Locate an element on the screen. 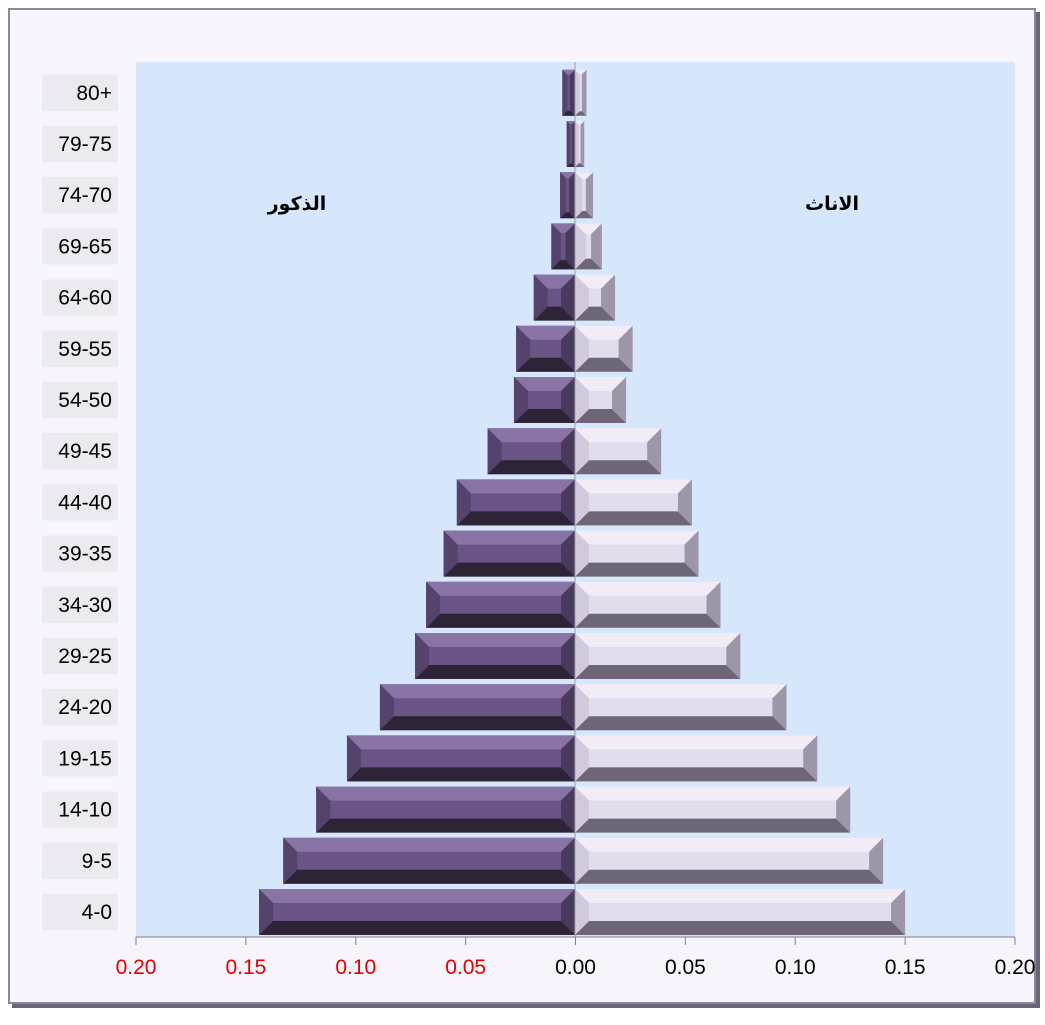  category-label: 49-45 is located at coordinates (85, 451).